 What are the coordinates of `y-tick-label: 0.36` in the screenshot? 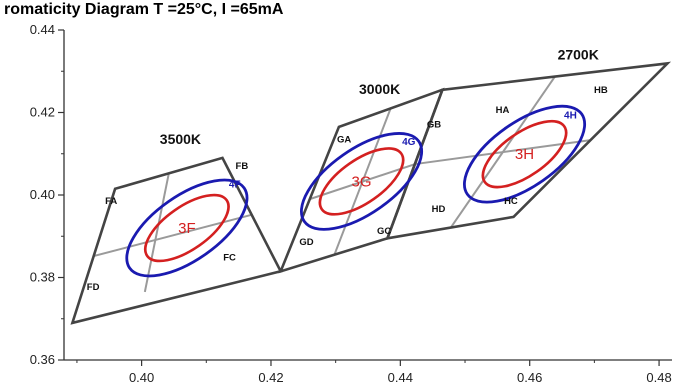 It's located at (42, 359).